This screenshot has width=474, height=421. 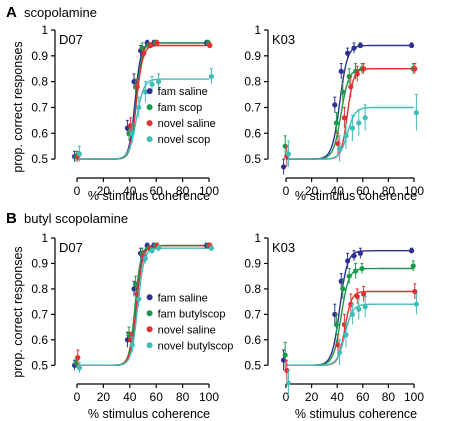 I want to click on section-letter-a: A, so click(x=11, y=12).